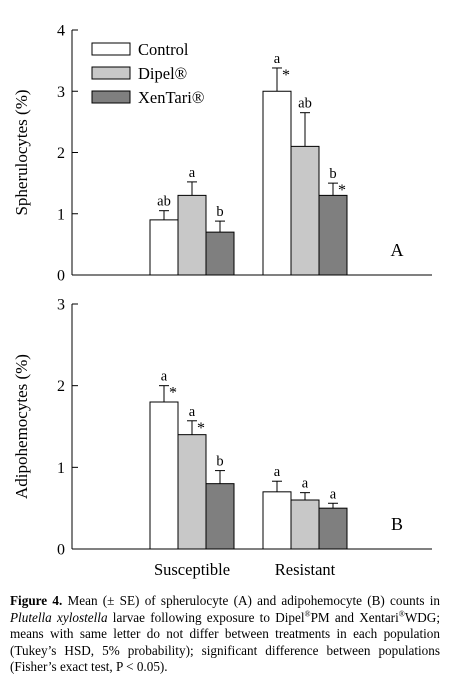 The height and width of the screenshot is (697, 450). I want to click on caption-label: Figure 4., so click(36, 600).